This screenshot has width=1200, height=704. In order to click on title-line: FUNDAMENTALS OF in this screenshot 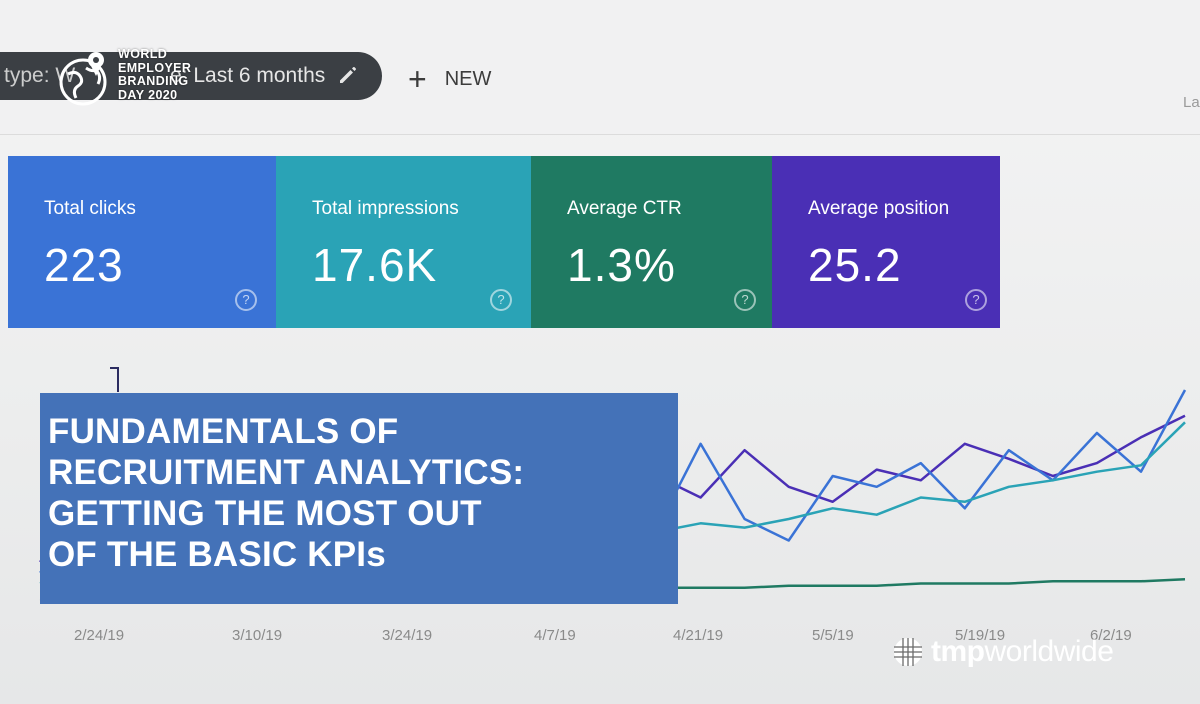, I will do `click(223, 431)`.